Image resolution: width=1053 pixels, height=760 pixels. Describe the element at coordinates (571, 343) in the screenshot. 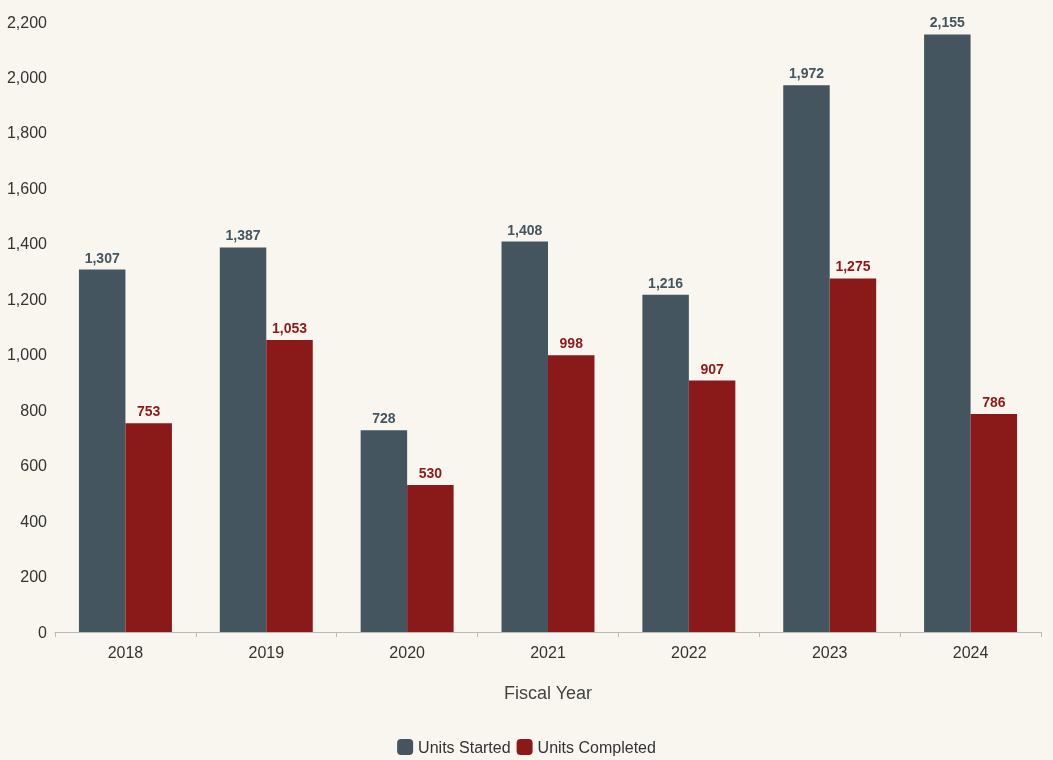

I see `data-label: 998` at that location.